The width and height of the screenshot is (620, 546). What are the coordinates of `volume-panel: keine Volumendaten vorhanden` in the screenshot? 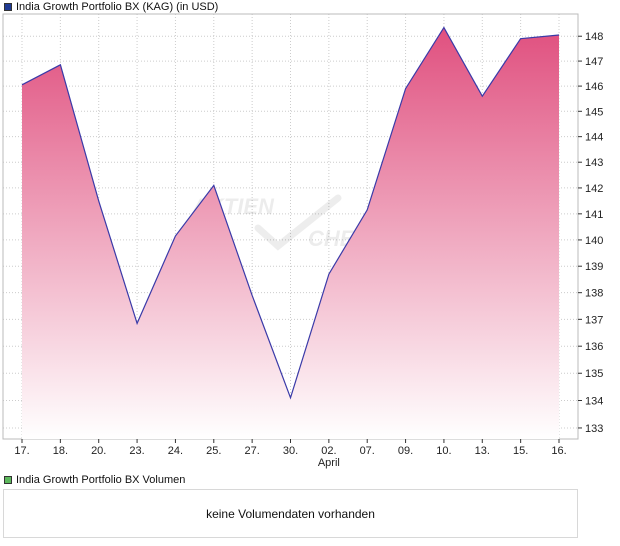 It's located at (290, 513).